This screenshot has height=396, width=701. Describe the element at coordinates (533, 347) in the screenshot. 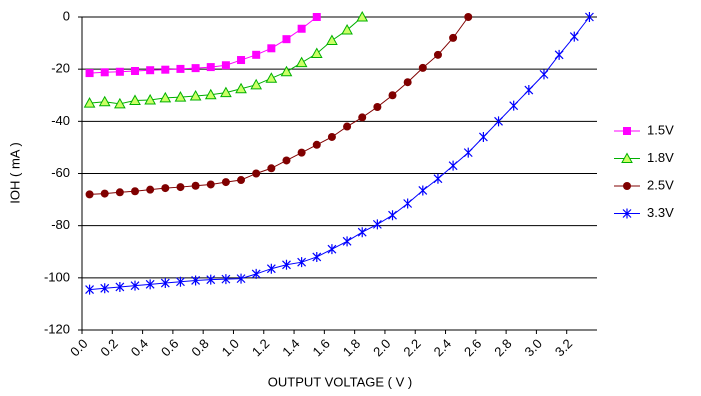

I see `x-tick-label: 3.0` at that location.